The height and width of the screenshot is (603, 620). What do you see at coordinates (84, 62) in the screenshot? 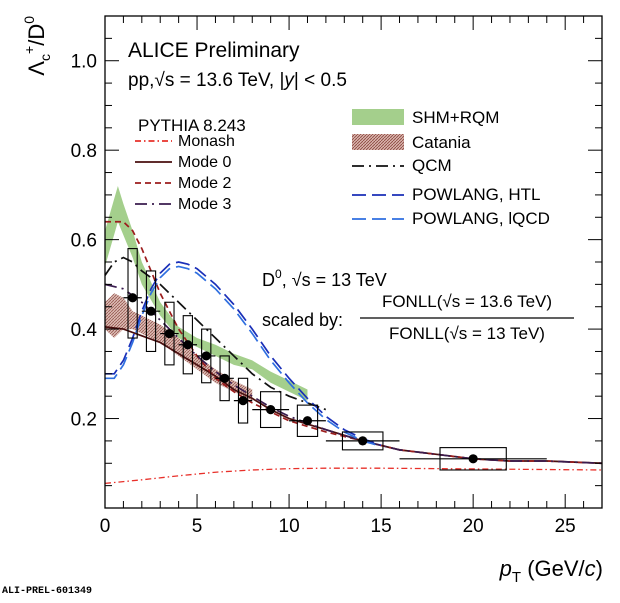
I see `y-tick-label-1: 1.0` at bounding box center [84, 62].